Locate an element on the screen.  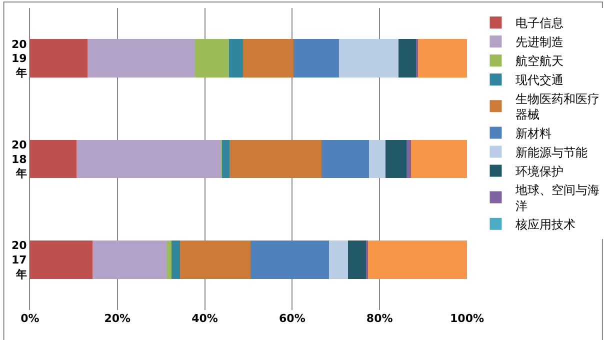
legend-label: 生物医药和医疗器械 is located at coordinates (558, 107).